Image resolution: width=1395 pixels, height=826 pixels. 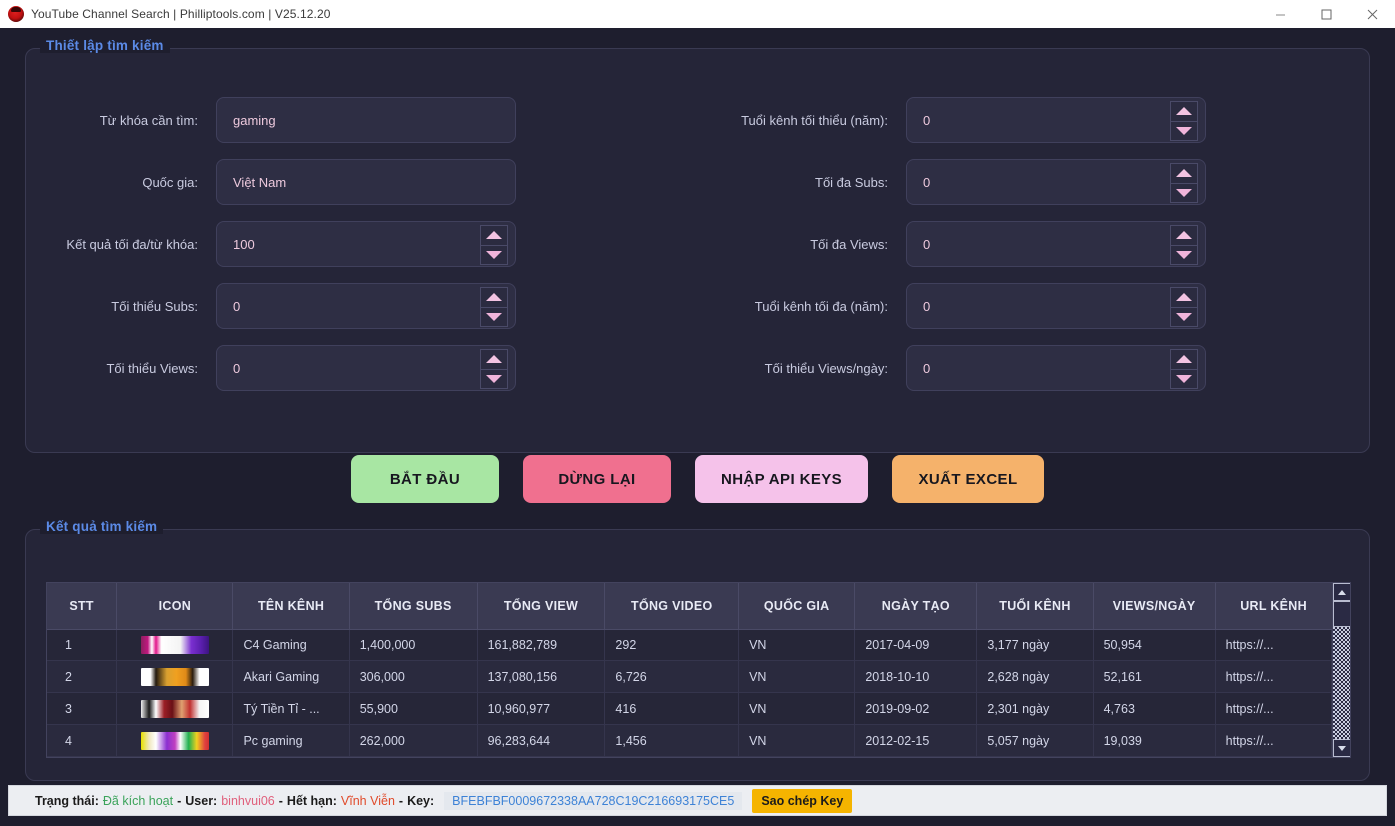 I want to click on scroll-up-icon, so click(x=1341, y=592).